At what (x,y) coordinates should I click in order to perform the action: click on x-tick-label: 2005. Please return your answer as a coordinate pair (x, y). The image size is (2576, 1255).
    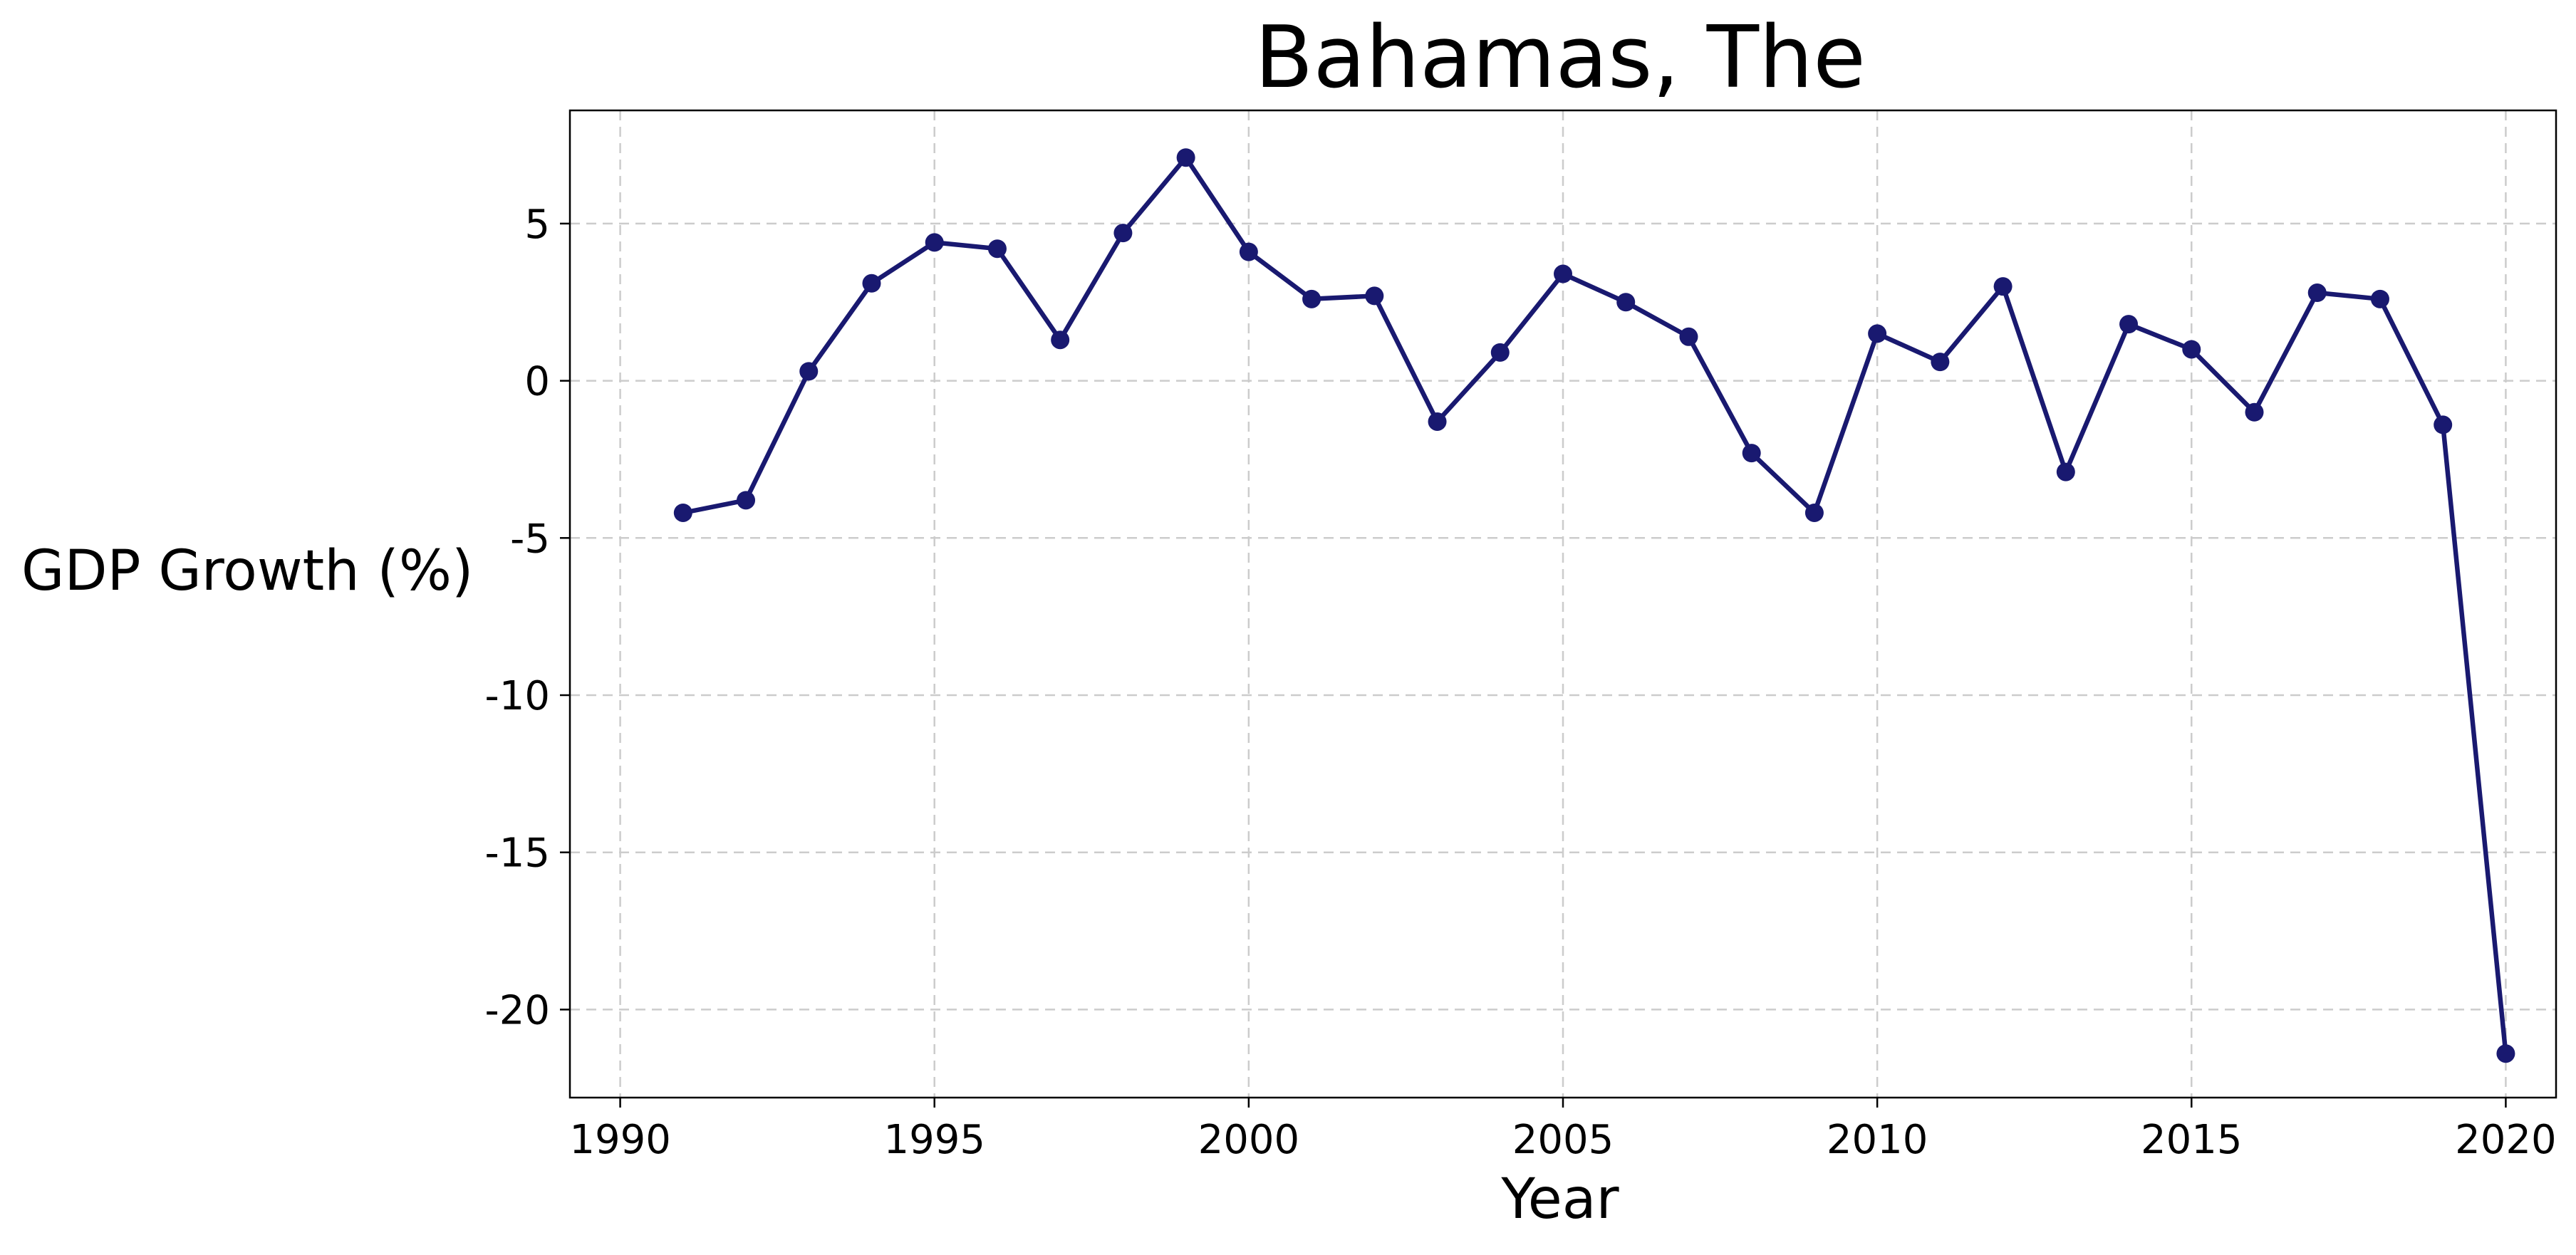
    Looking at the image, I should click on (1563, 1140).